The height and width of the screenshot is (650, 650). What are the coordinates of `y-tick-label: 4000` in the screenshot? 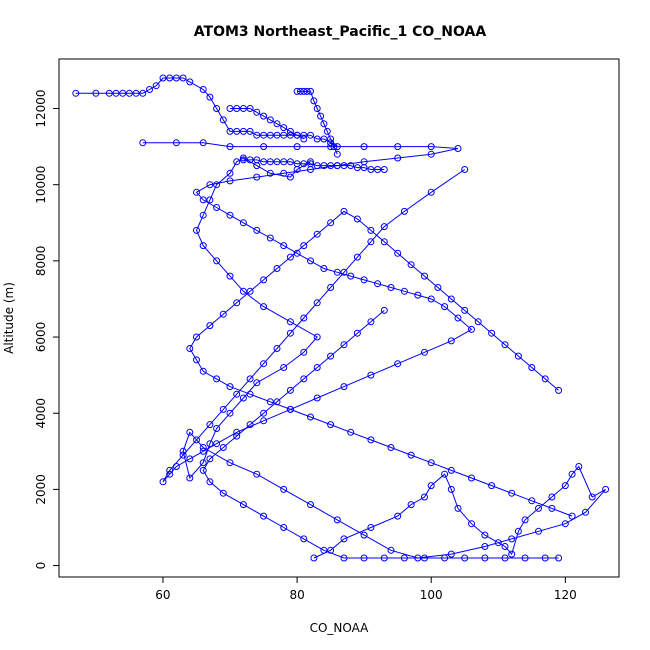 It's located at (41, 413).